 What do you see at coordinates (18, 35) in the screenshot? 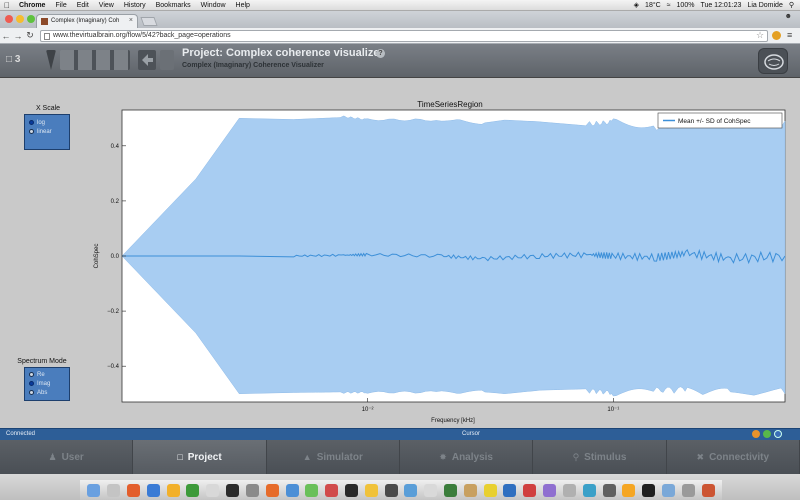
I see `forward-arrow-icon: →` at bounding box center [18, 35].